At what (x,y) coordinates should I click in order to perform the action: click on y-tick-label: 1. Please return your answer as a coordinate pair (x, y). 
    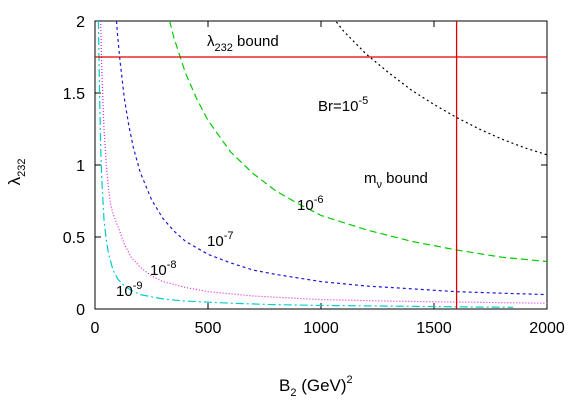
    Looking at the image, I should click on (80, 166).